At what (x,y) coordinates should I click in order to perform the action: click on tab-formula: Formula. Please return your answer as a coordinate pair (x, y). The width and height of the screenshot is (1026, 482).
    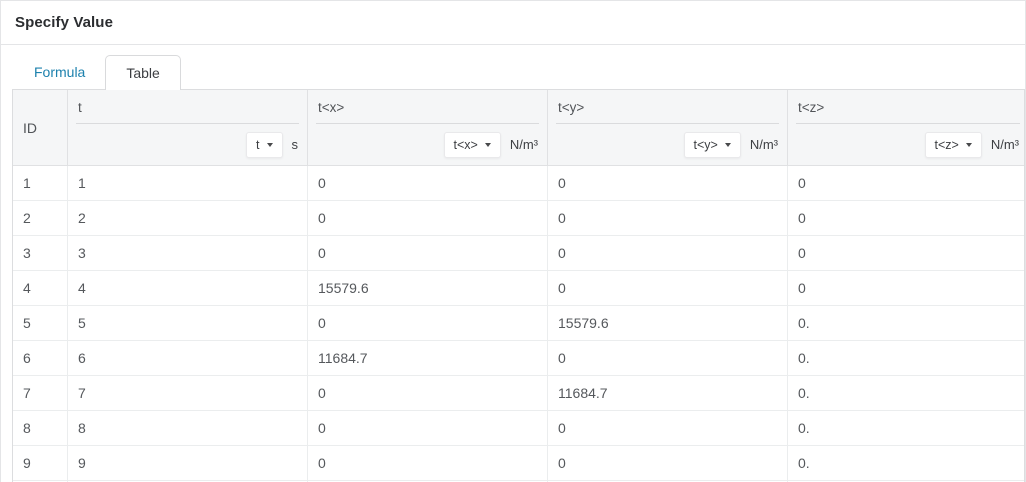
    Looking at the image, I should click on (60, 72).